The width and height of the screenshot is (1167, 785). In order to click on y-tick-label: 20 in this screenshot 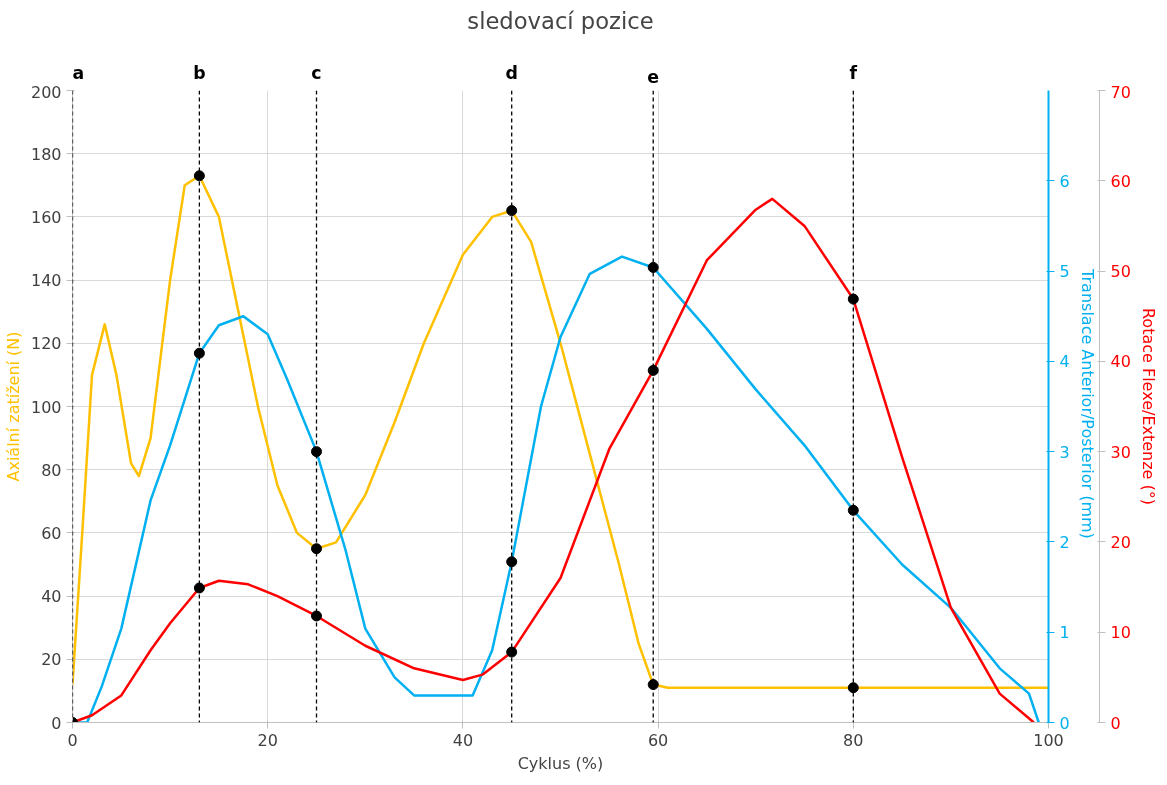, I will do `click(51, 660)`.